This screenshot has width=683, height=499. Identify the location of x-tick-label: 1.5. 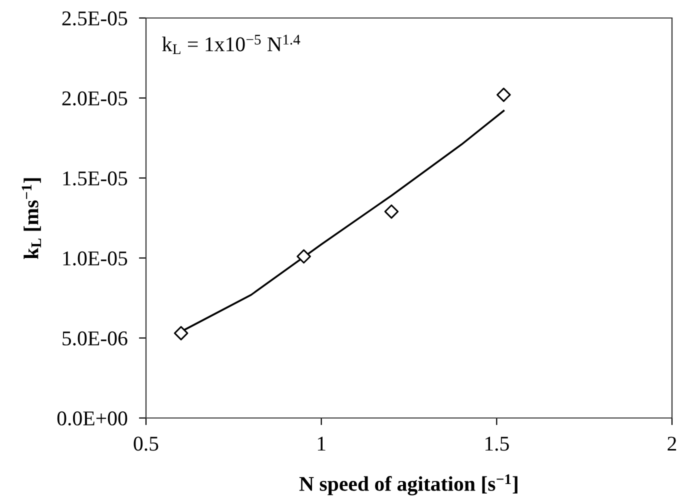
(497, 443).